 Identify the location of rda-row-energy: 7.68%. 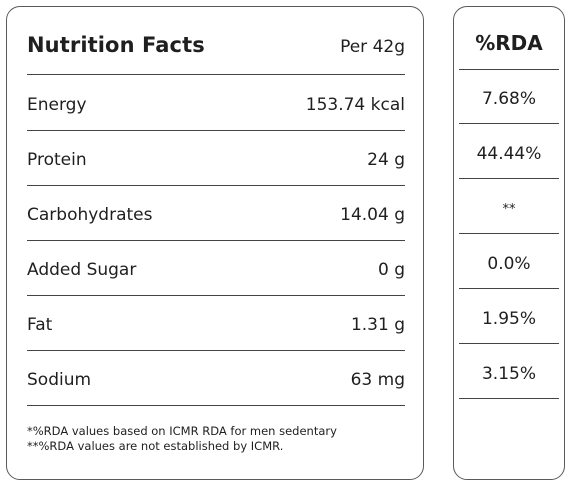
(509, 96).